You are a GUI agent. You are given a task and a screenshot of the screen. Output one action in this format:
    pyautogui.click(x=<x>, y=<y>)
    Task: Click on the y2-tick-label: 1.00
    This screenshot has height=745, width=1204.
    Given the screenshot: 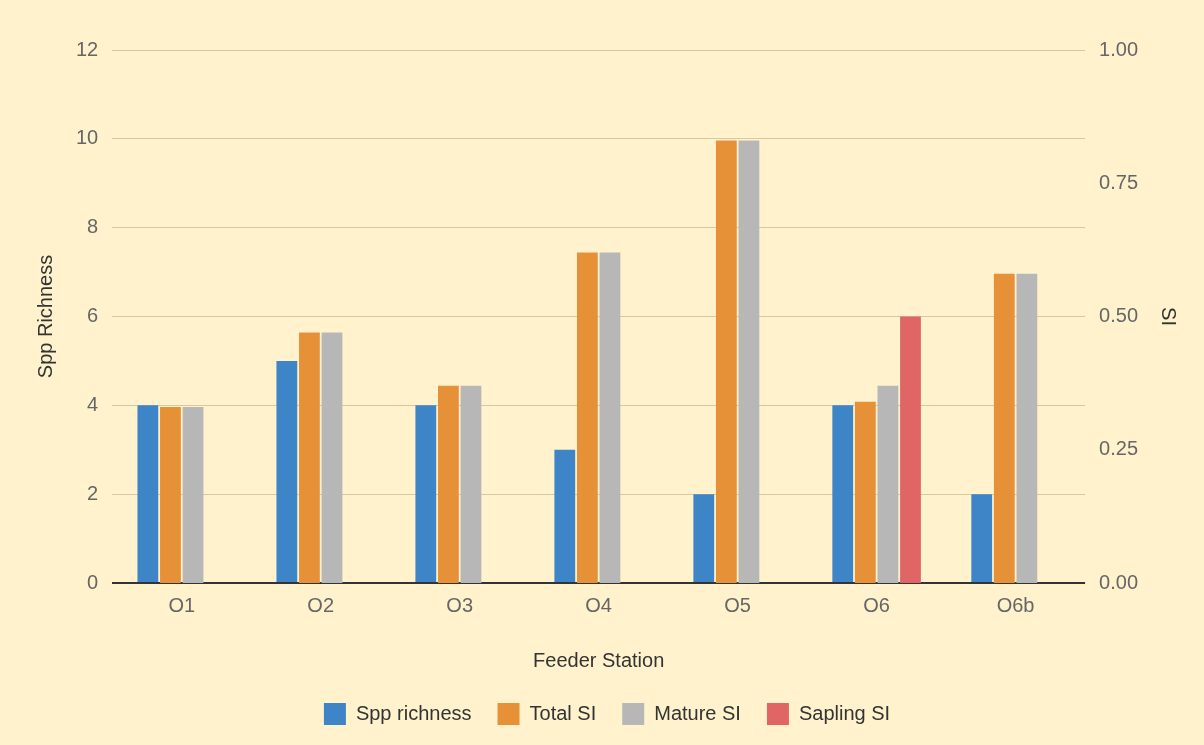 What is the action you would take?
    pyautogui.click(x=1119, y=48)
    